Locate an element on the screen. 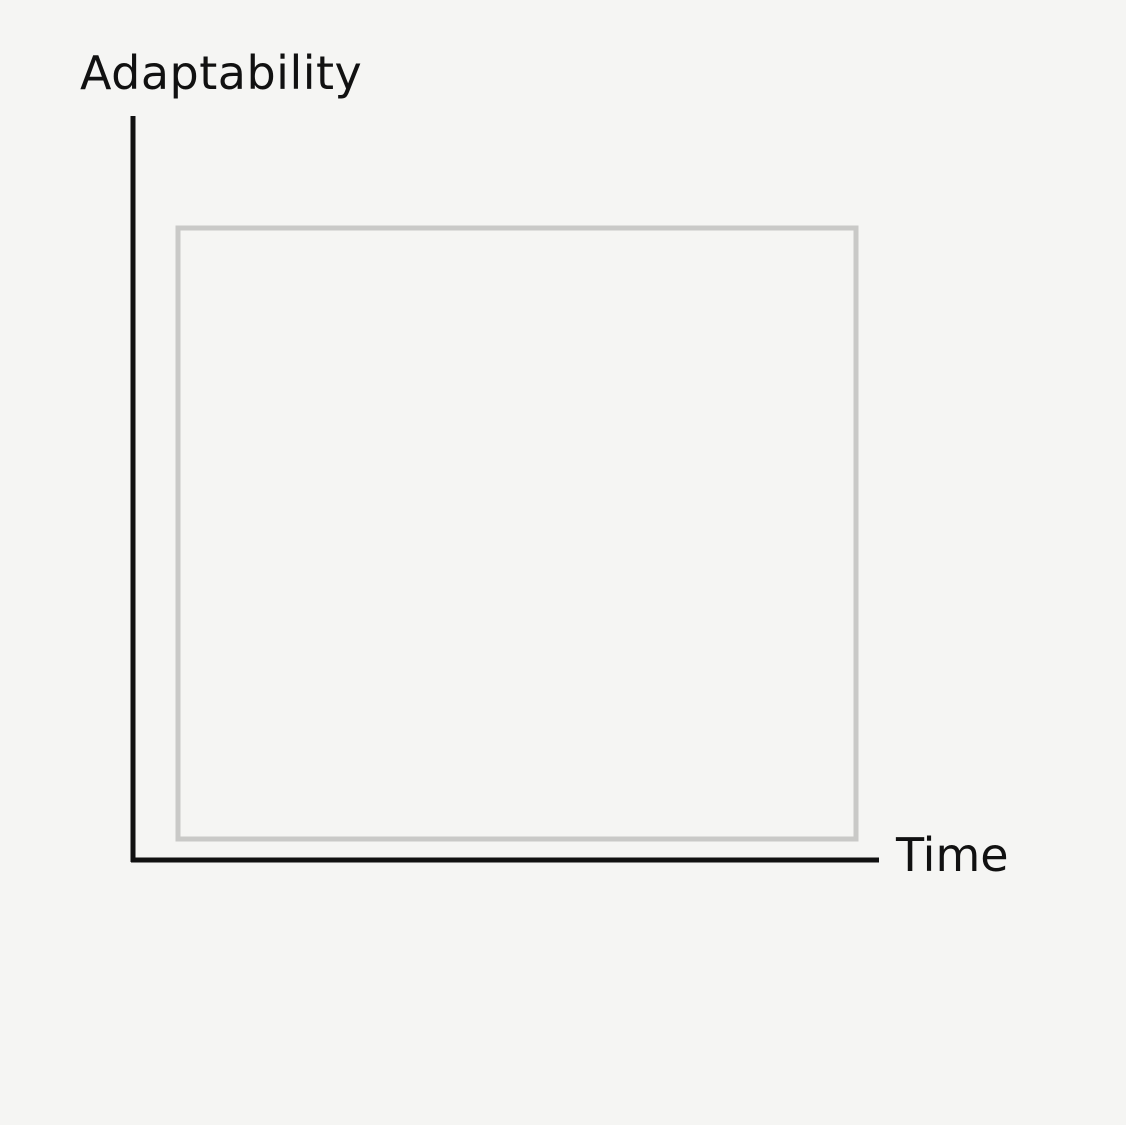  y-axis-title: Adaptability is located at coordinates (221, 73).